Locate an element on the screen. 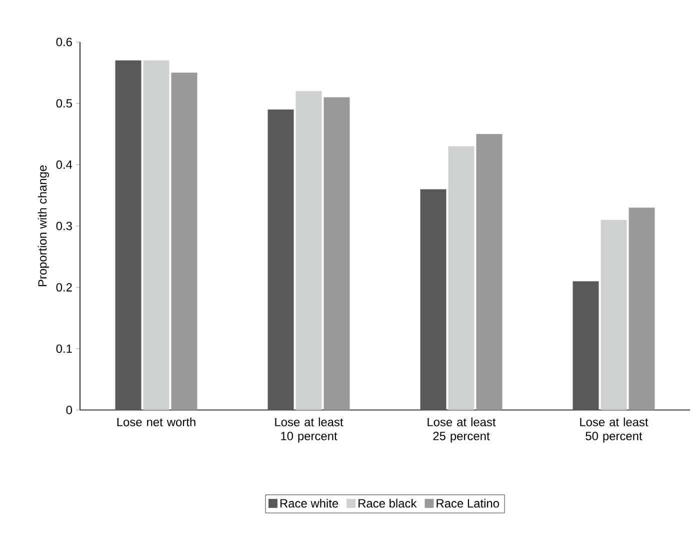  x-tick-label: Lose net worth is located at coordinates (156, 422).